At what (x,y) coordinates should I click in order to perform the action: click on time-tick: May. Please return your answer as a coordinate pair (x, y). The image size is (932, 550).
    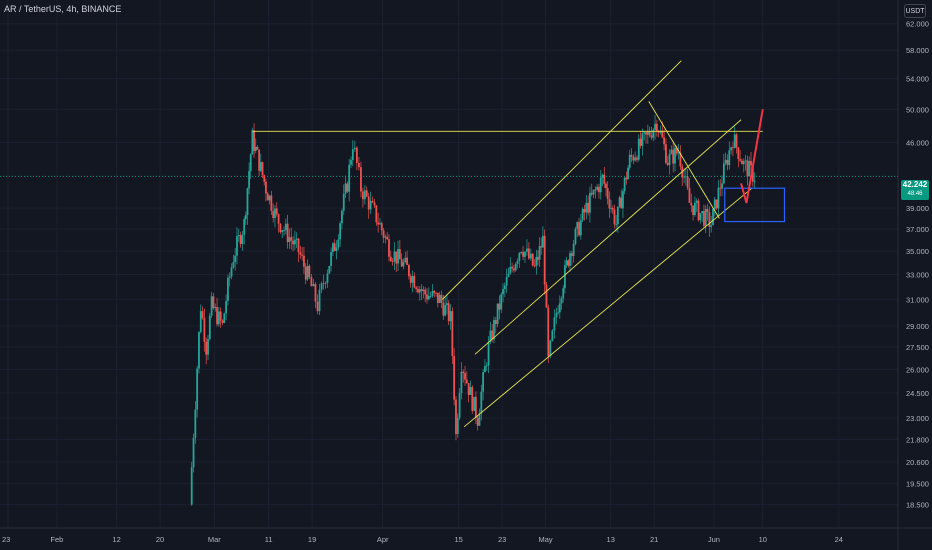
    Looking at the image, I should click on (545, 539).